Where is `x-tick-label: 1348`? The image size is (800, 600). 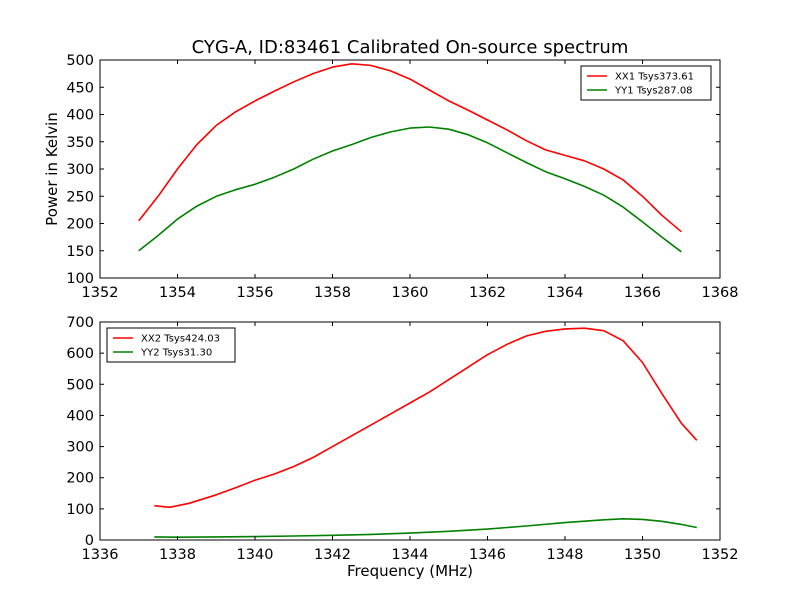
x-tick-label: 1348 is located at coordinates (565, 555).